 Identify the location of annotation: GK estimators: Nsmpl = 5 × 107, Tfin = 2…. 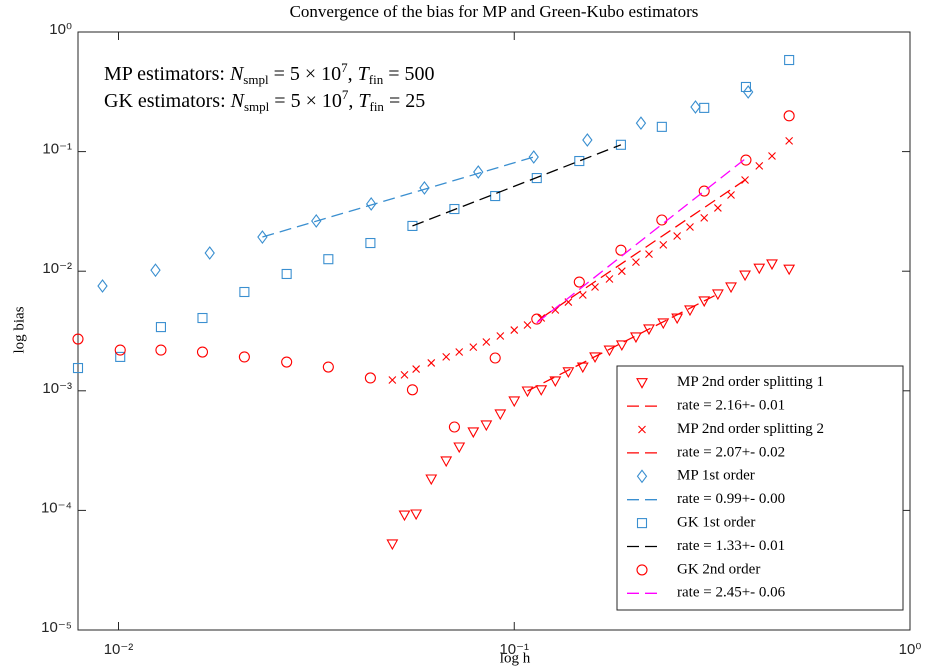
(264, 100).